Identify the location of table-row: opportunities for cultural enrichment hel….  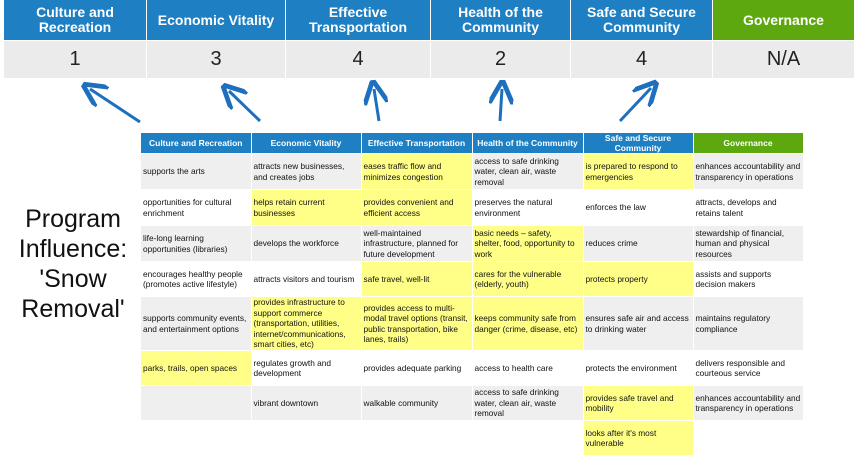
(472, 207).